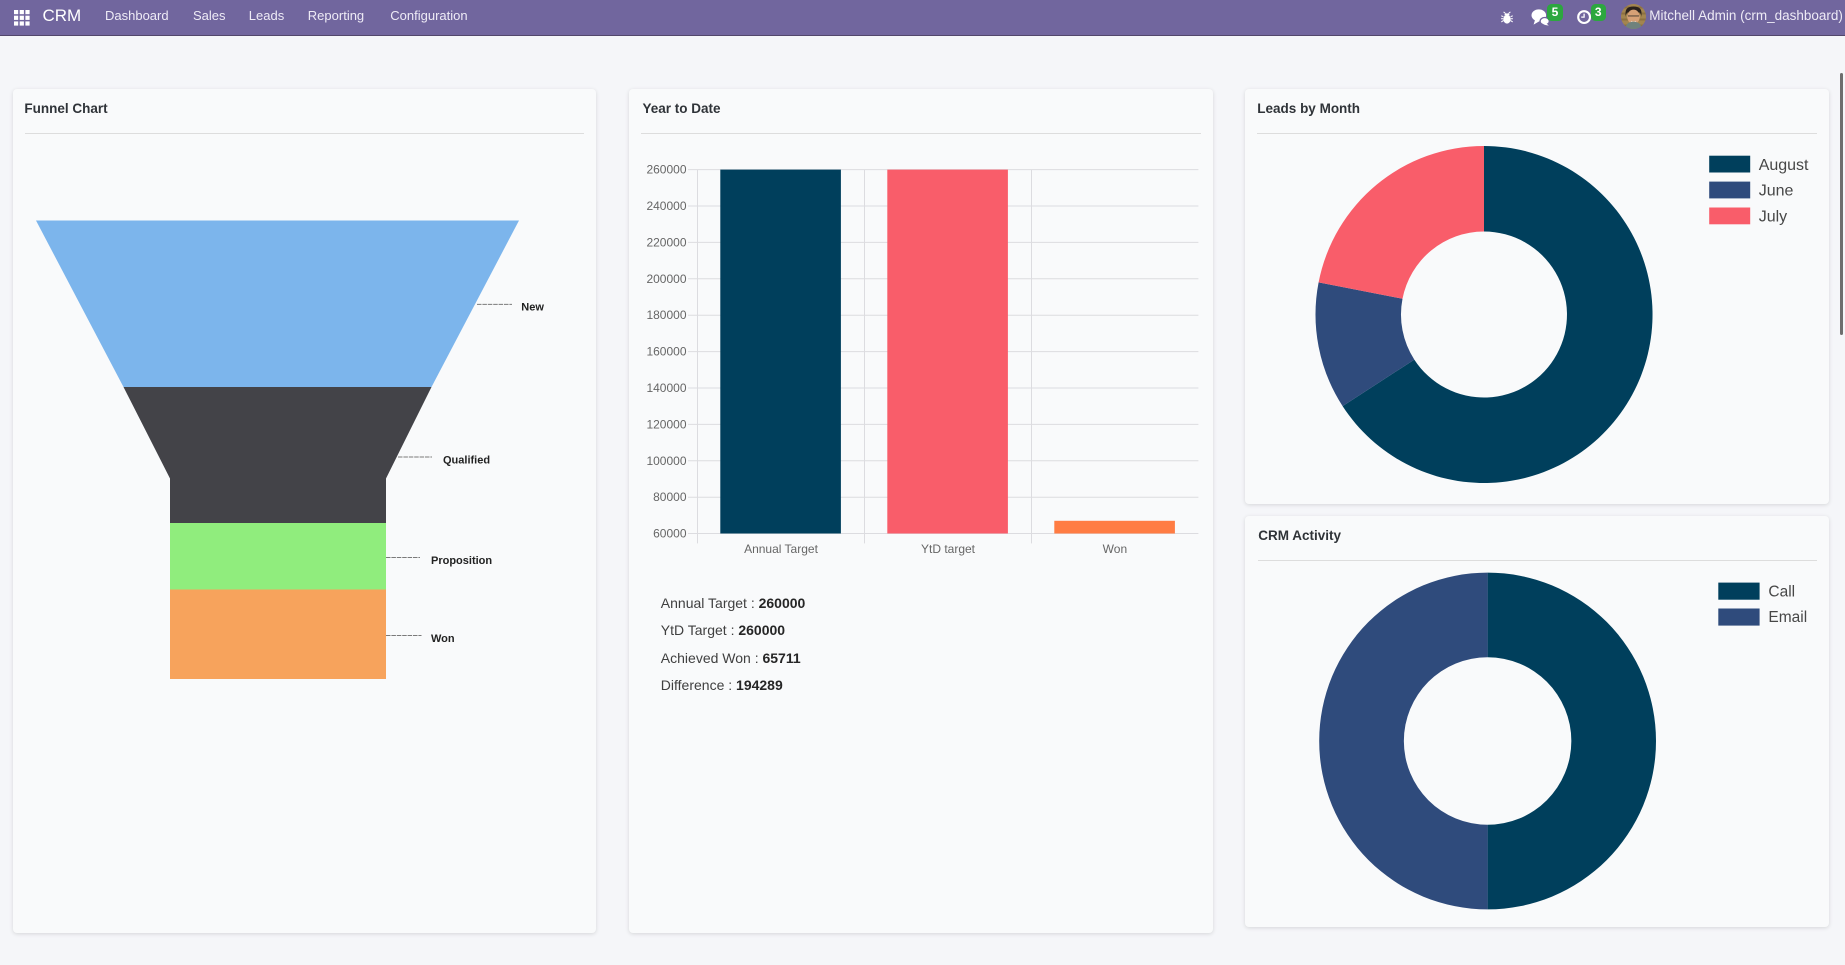  What do you see at coordinates (670, 497) in the screenshot?
I see `svg-text: 80000` at bounding box center [670, 497].